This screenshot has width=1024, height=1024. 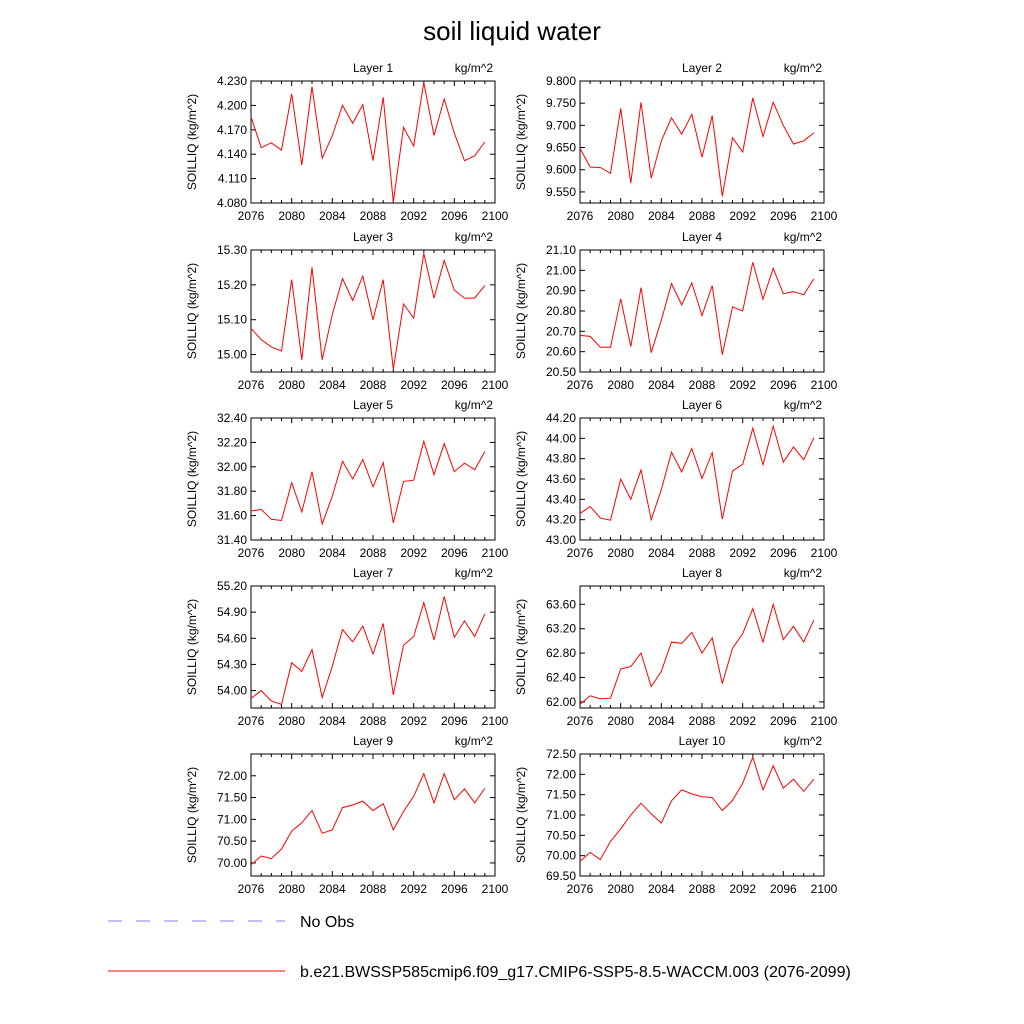 What do you see at coordinates (332, 216) in the screenshot?
I see `panel-1-xtick-label: 2084` at bounding box center [332, 216].